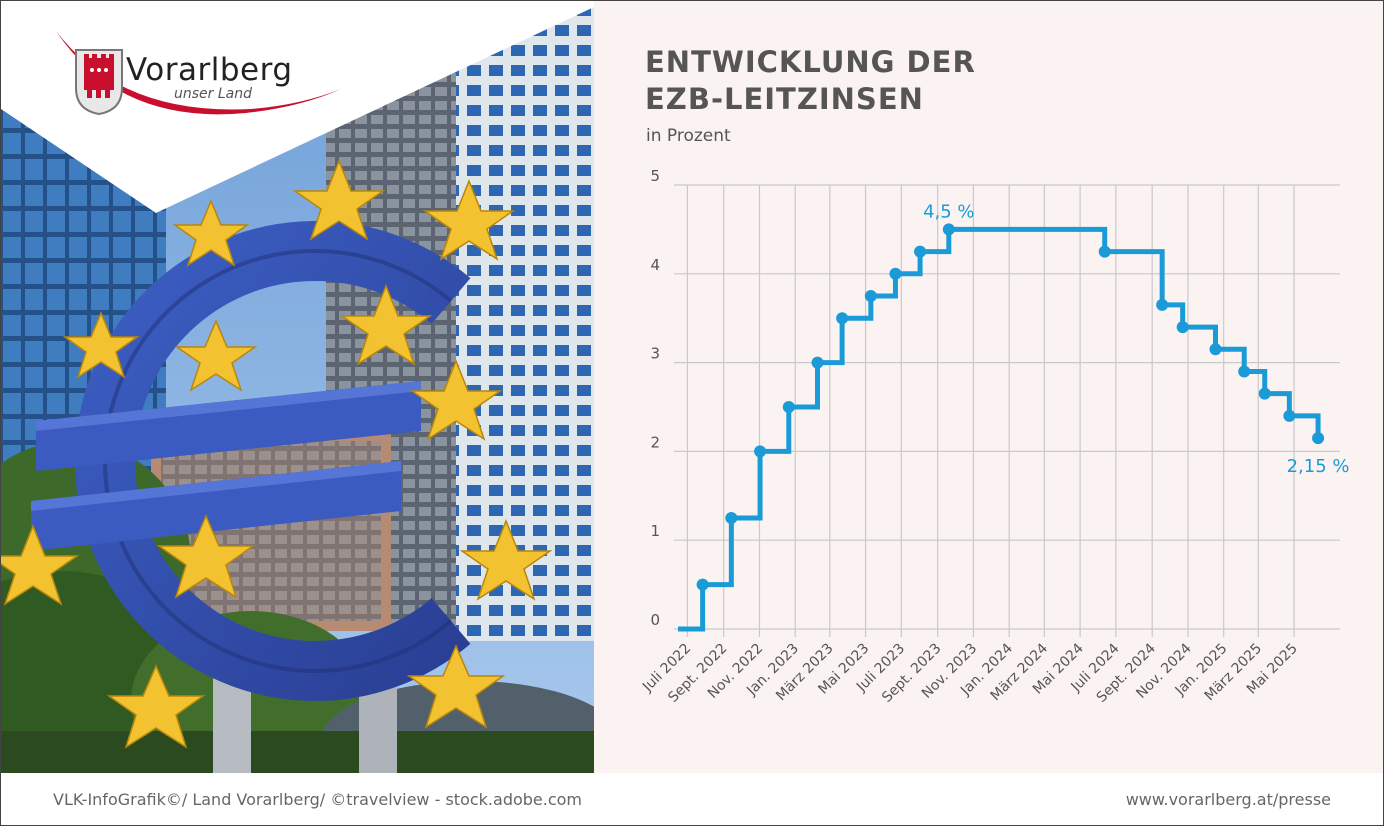 The image size is (1384, 826). I want to click on brand-name: Vorarlberg, so click(209, 70).